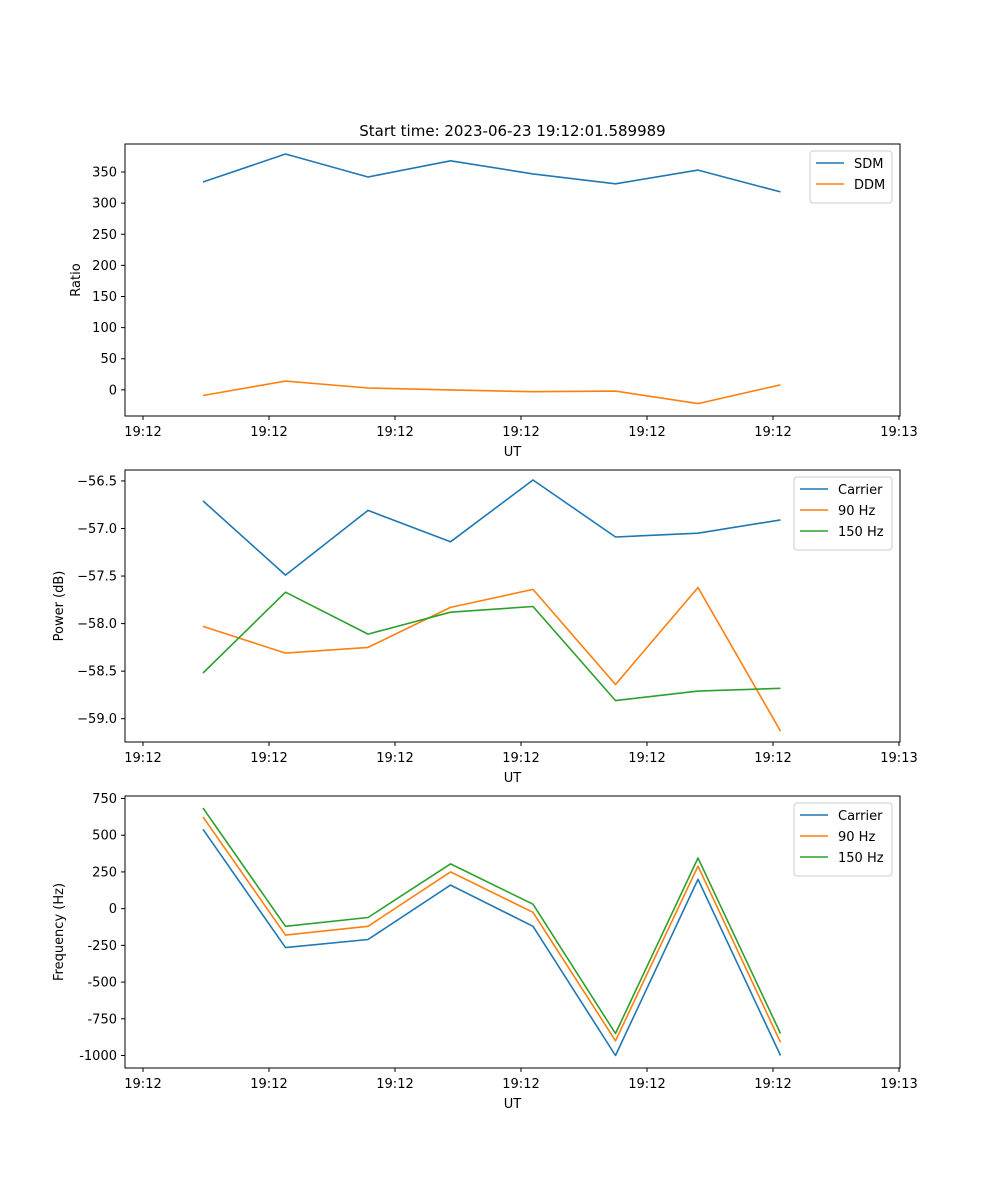 This screenshot has width=1000, height=1200. I want to click on y-tick-label: 350, so click(104, 173).